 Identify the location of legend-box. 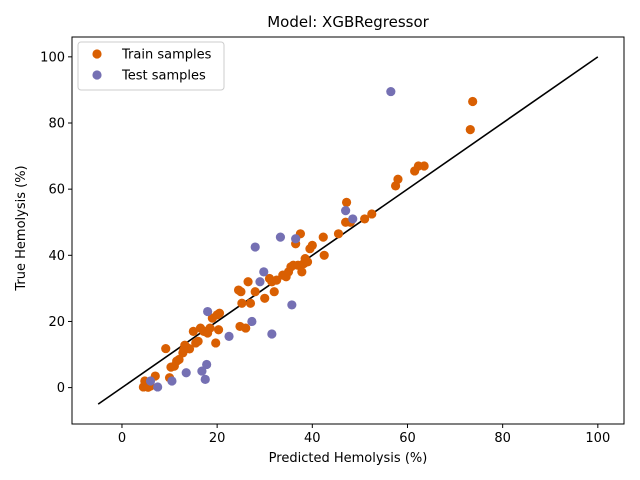
(151, 66).